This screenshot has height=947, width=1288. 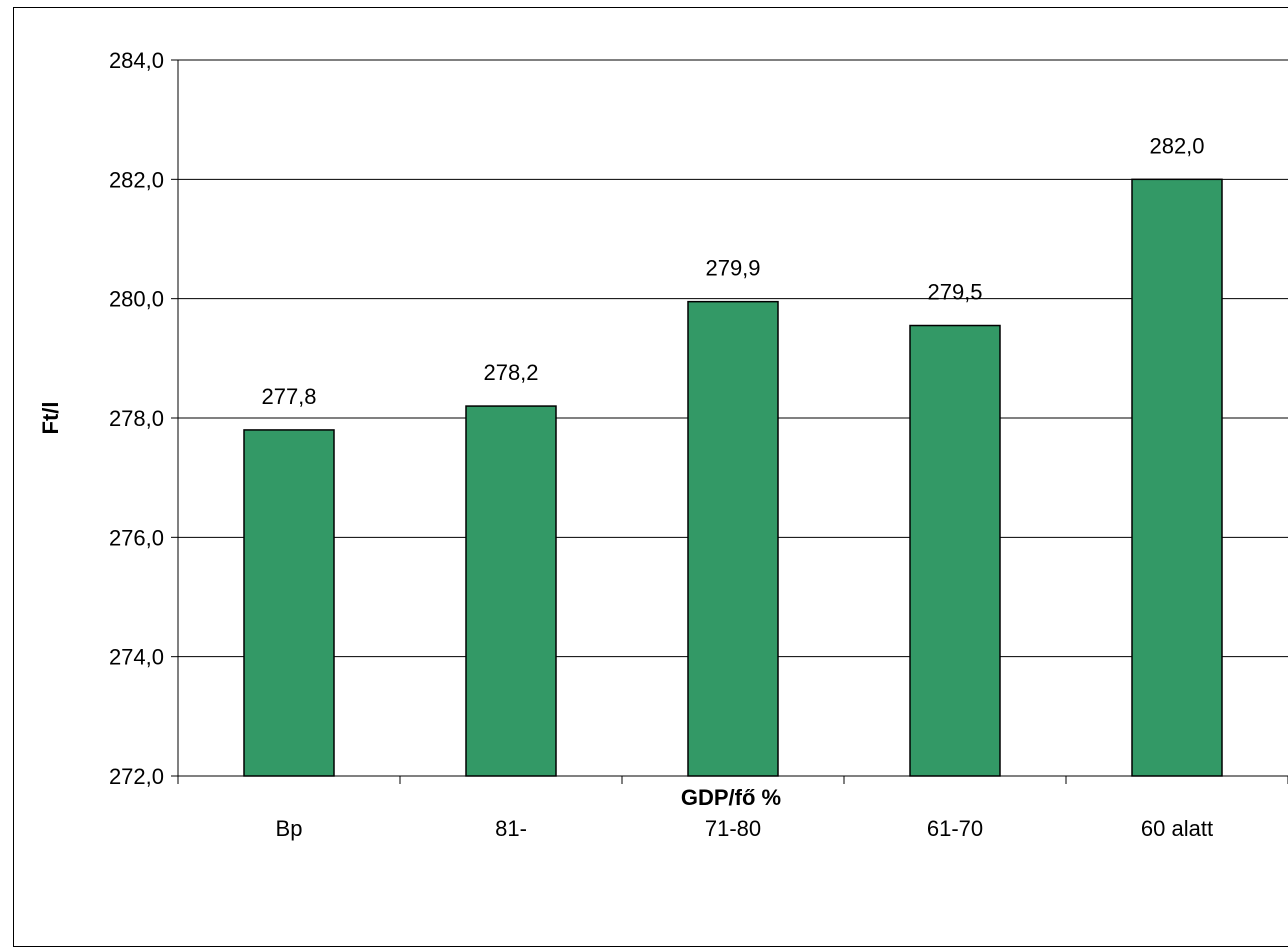 What do you see at coordinates (136, 299) in the screenshot?
I see `y-tick-label: 280,0` at bounding box center [136, 299].